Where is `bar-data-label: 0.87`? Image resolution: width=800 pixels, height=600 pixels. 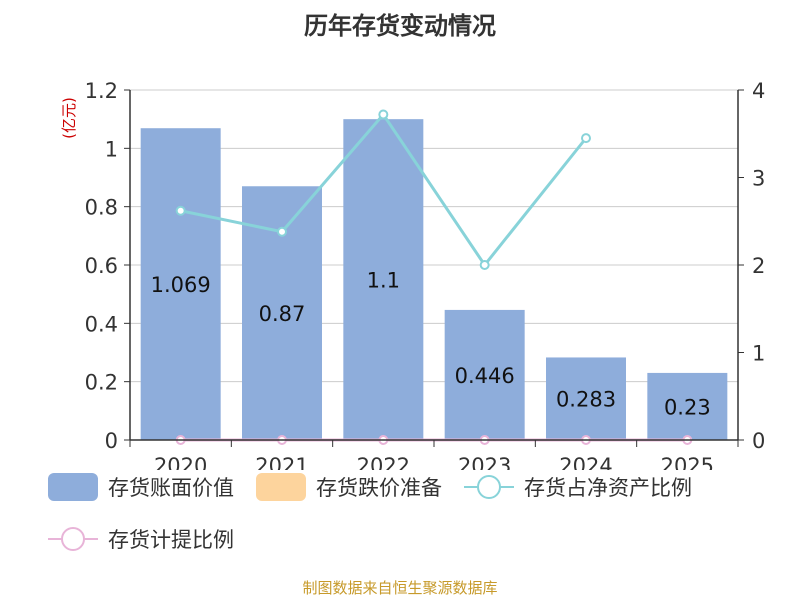
bar-data-label: 0.87 is located at coordinates (282, 314).